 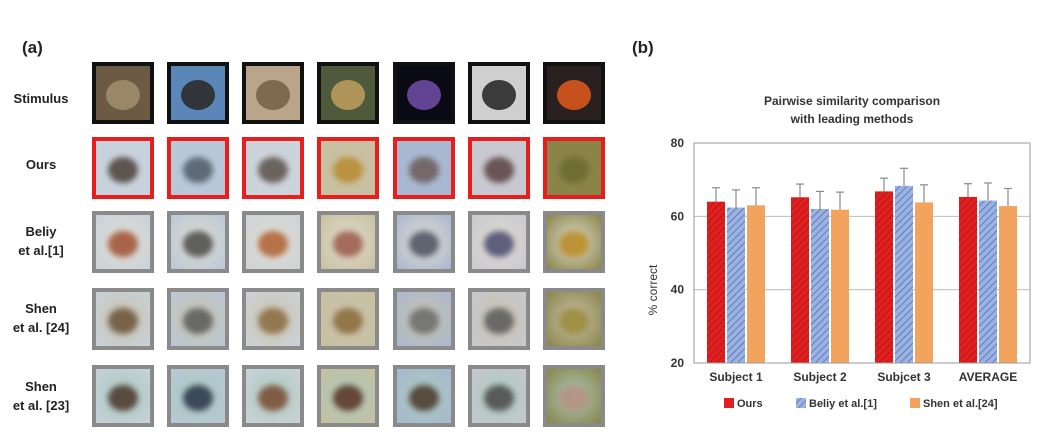 I want to click on y-axis-label: % correct, so click(x=653, y=289).